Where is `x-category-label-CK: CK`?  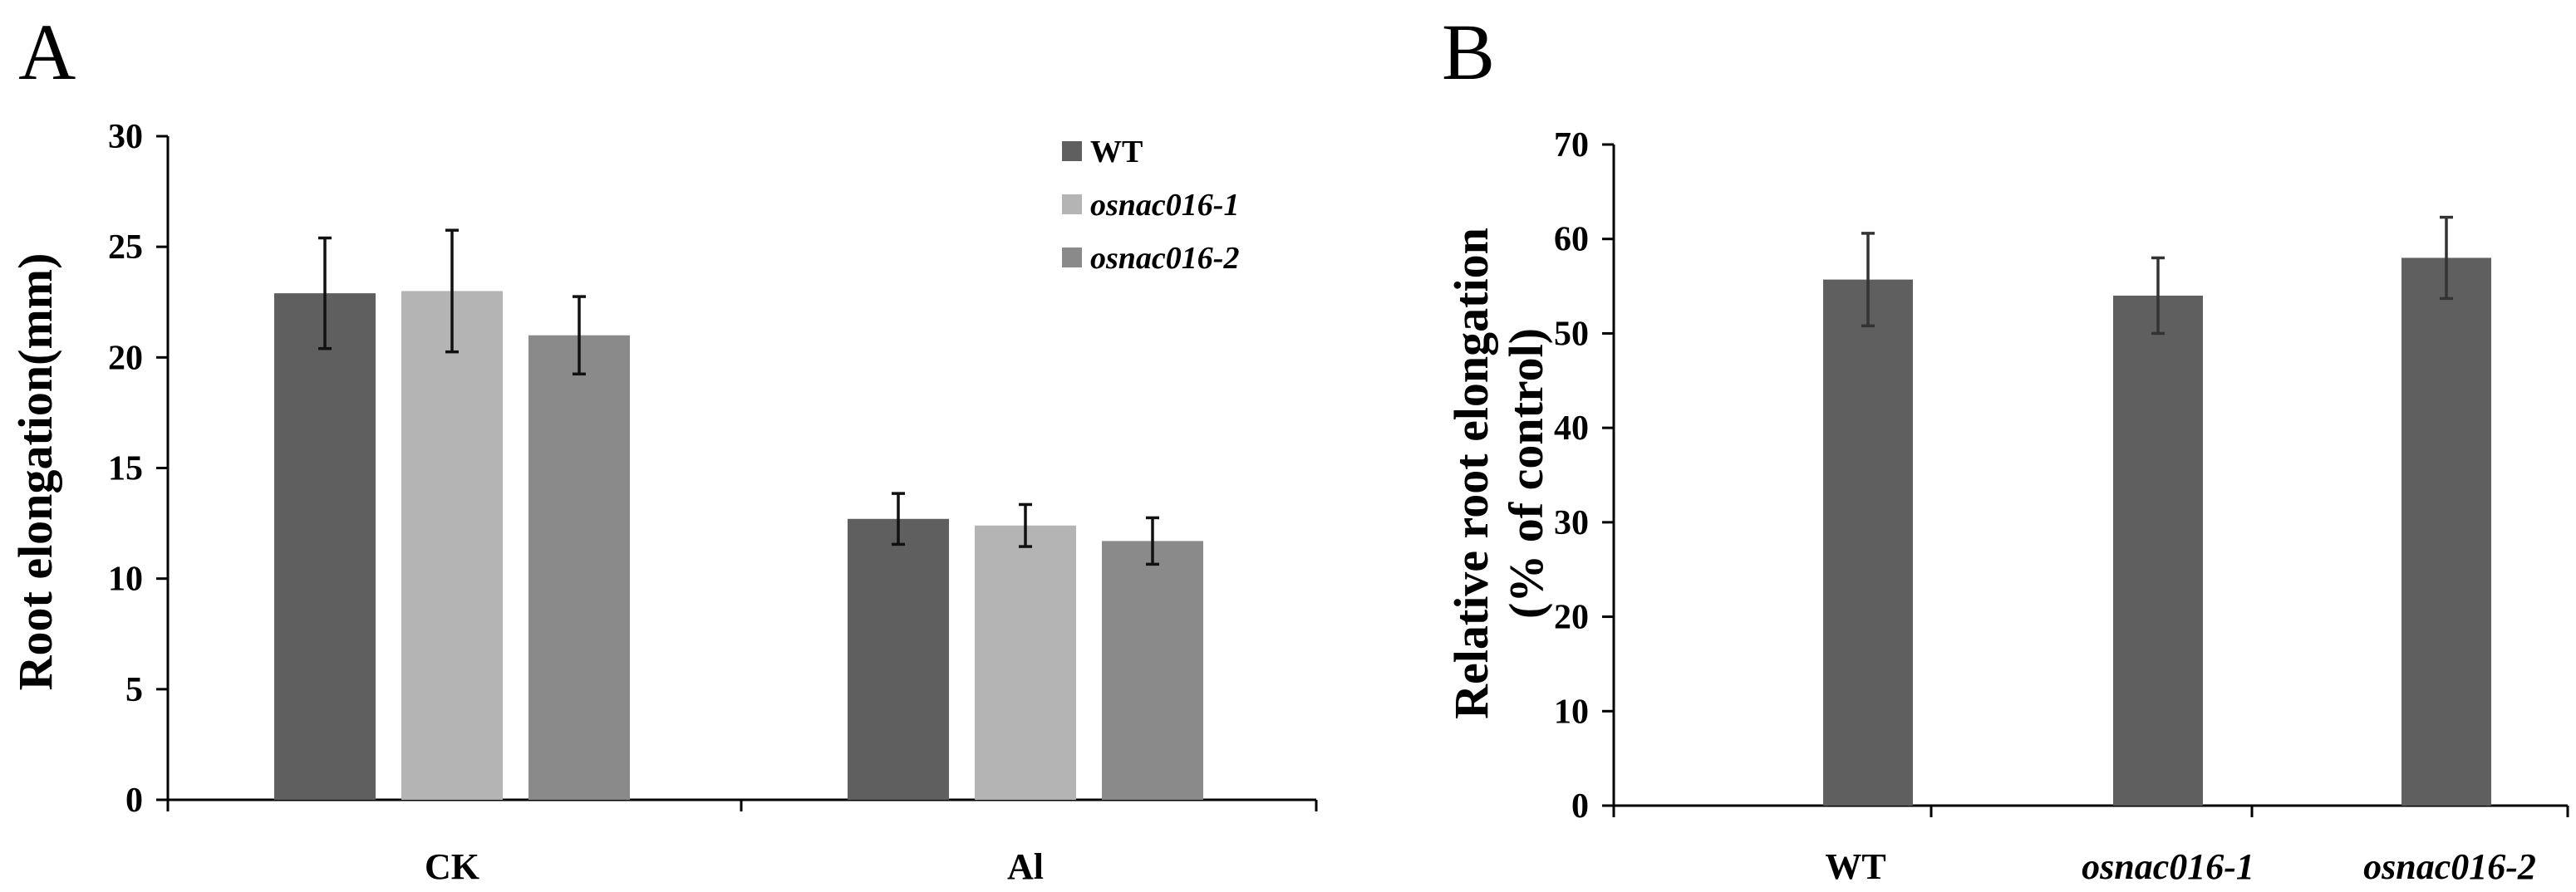 x-category-label-CK: CK is located at coordinates (452, 867).